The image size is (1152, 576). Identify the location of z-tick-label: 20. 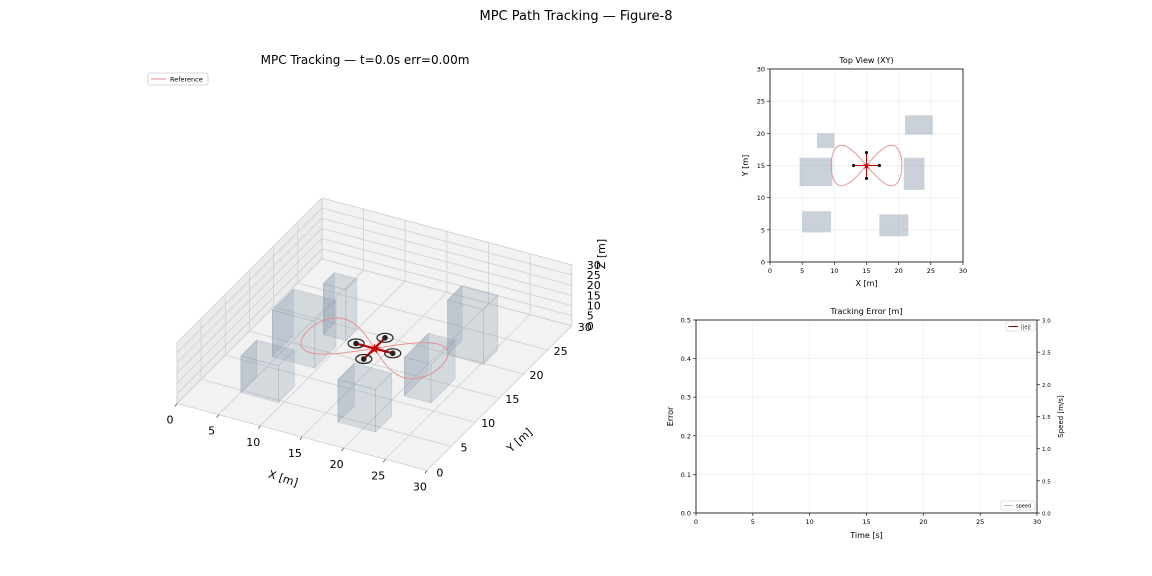
(594, 285).